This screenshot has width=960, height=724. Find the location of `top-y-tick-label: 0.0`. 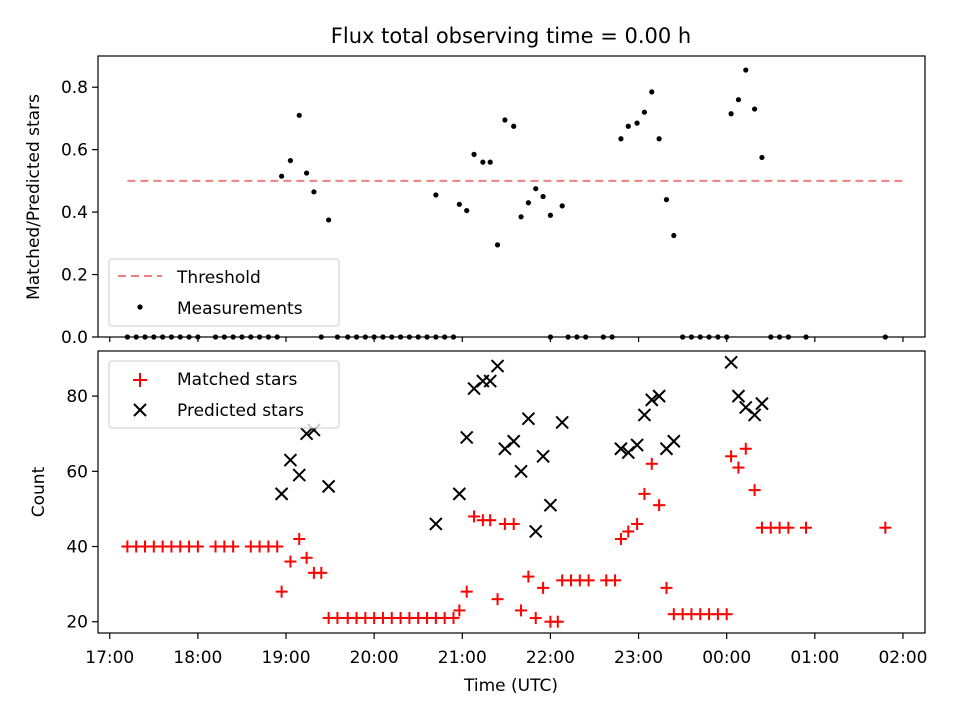

top-y-tick-label: 0.0 is located at coordinates (74, 338).